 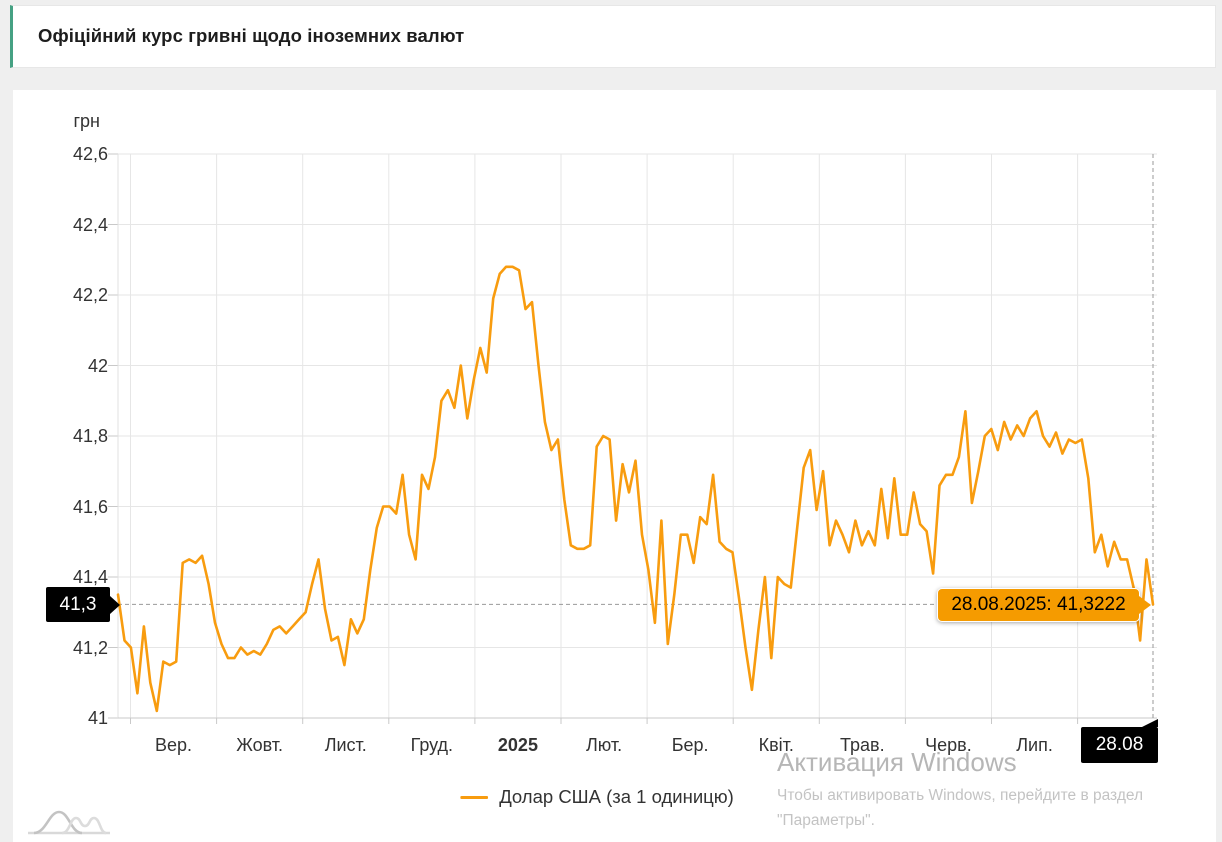 What do you see at coordinates (90, 224) in the screenshot?
I see `y-tick-label: 42,4` at bounding box center [90, 224].